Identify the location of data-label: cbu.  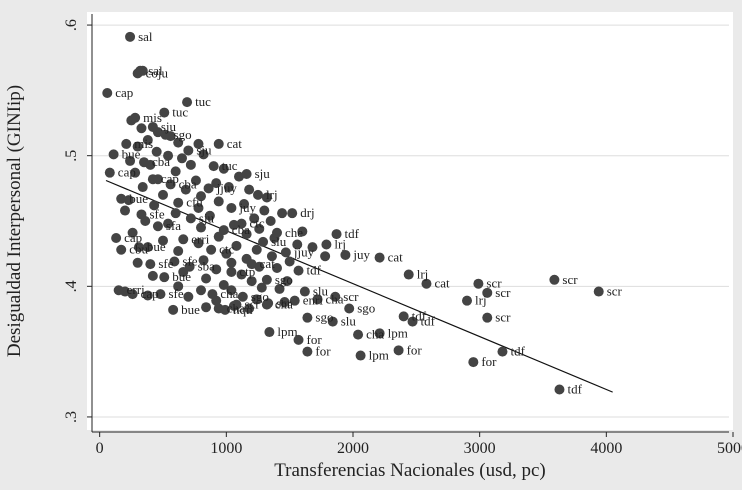
(138, 249).